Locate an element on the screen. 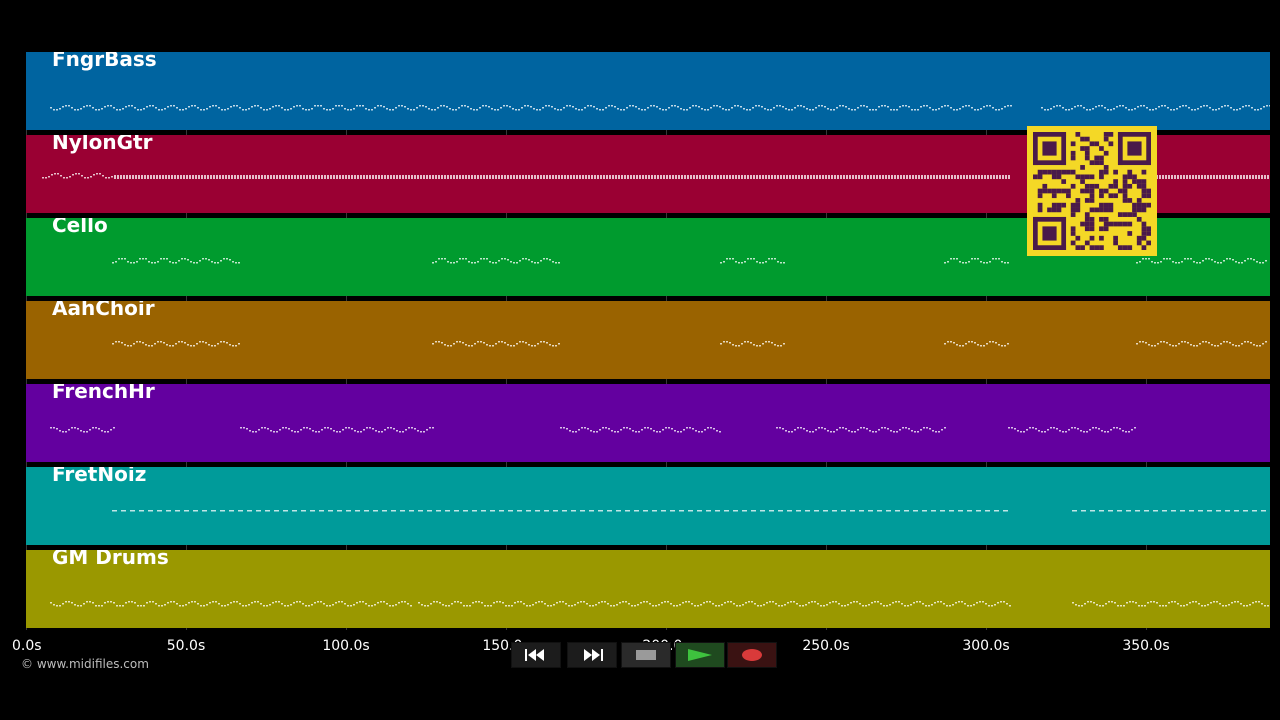  play-button is located at coordinates (700, 655).